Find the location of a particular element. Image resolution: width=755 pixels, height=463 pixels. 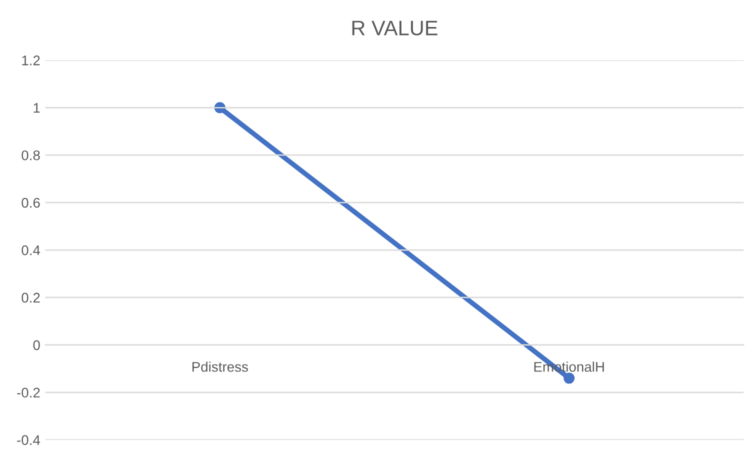

y-tick-label: 0.4 is located at coordinates (31, 250).